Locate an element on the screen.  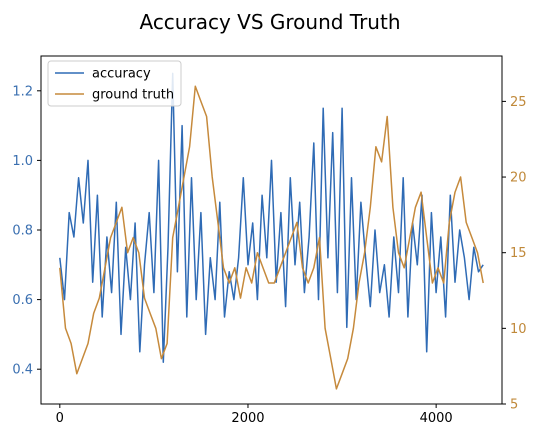
y-axis-left: 0.4 0.6 0.8 1.0 1.2 is located at coordinates (26, 231).